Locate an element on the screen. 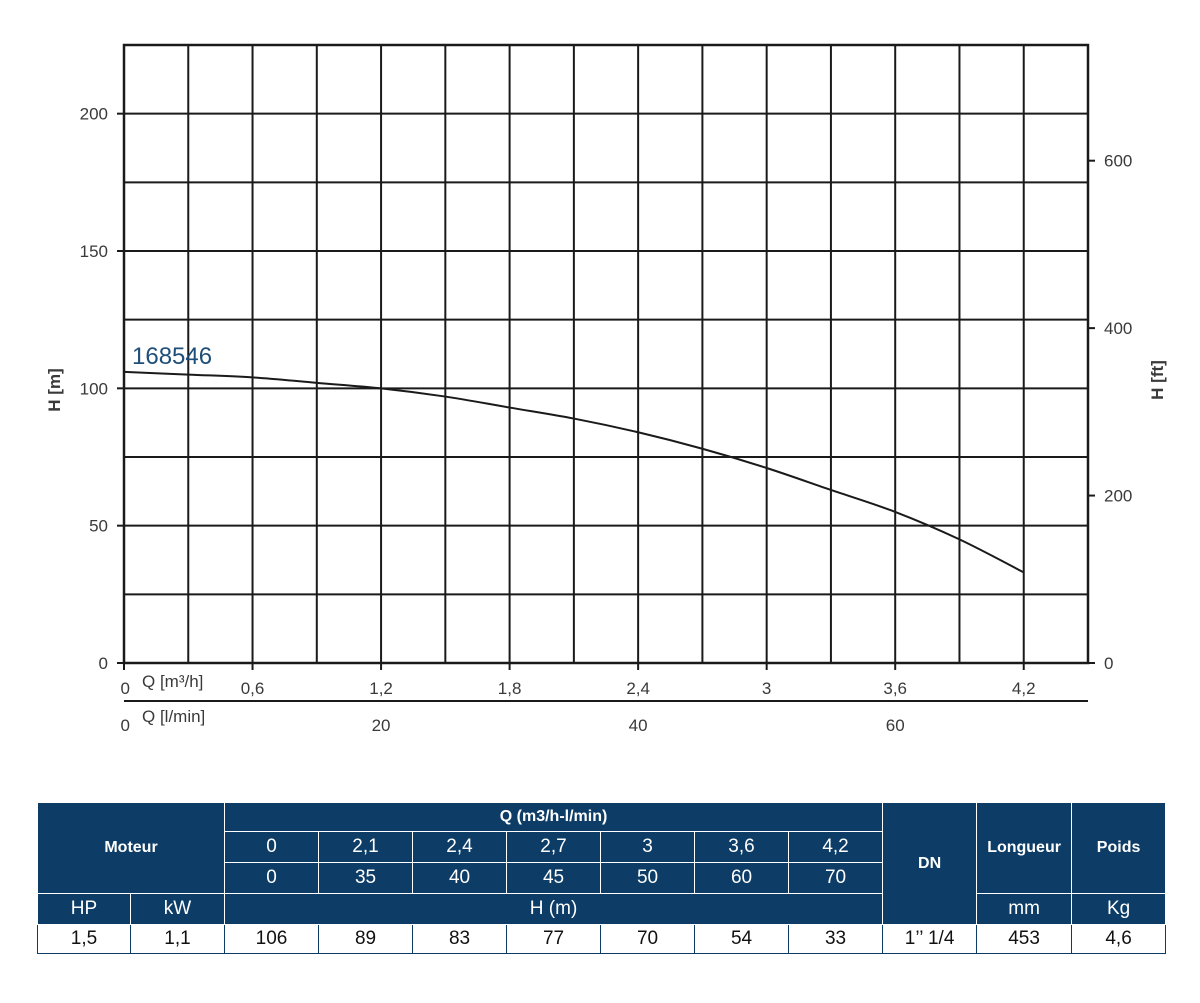 The image size is (1200, 1003). q-m3h-cell: 3,6 is located at coordinates (742, 847).